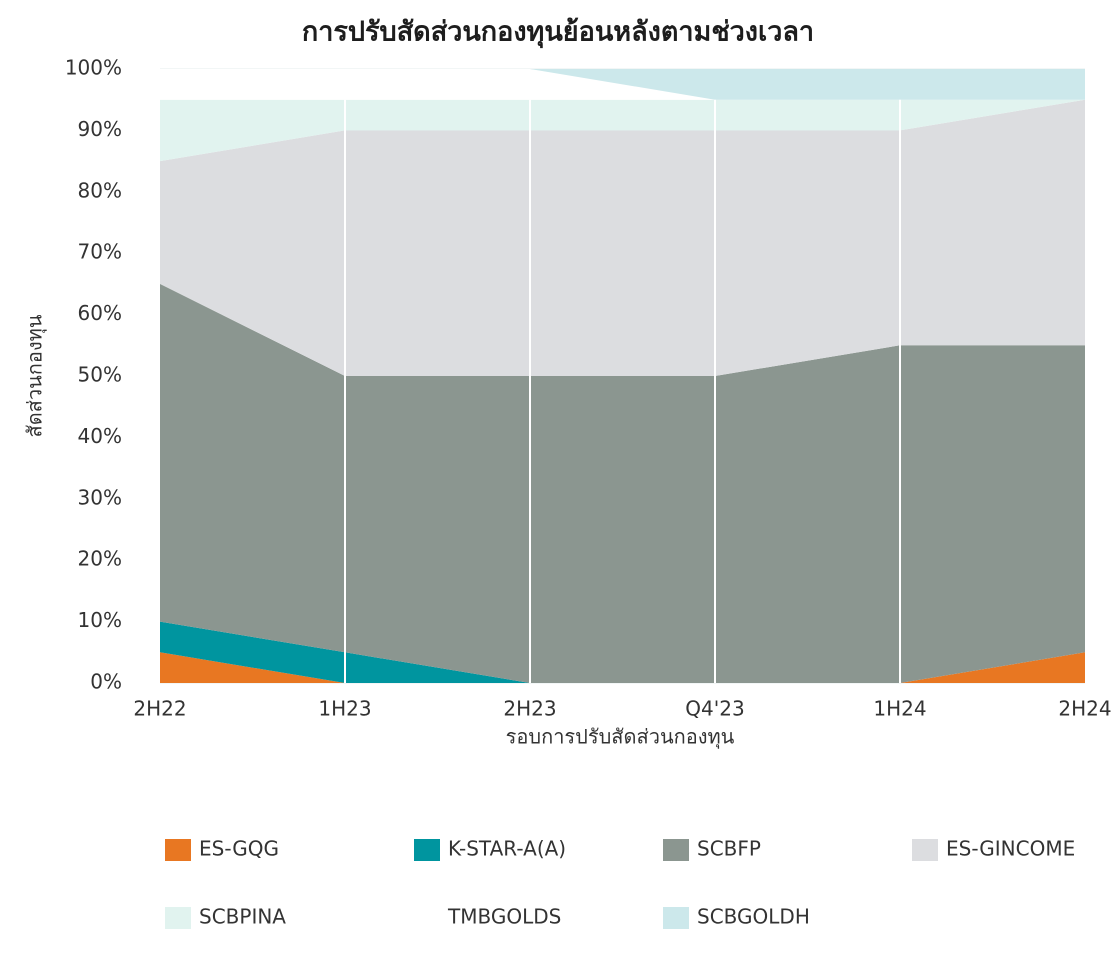 The width and height of the screenshot is (1117, 964). Describe the element at coordinates (100, 252) in the screenshot. I see `y-tick-label: 70%` at that location.